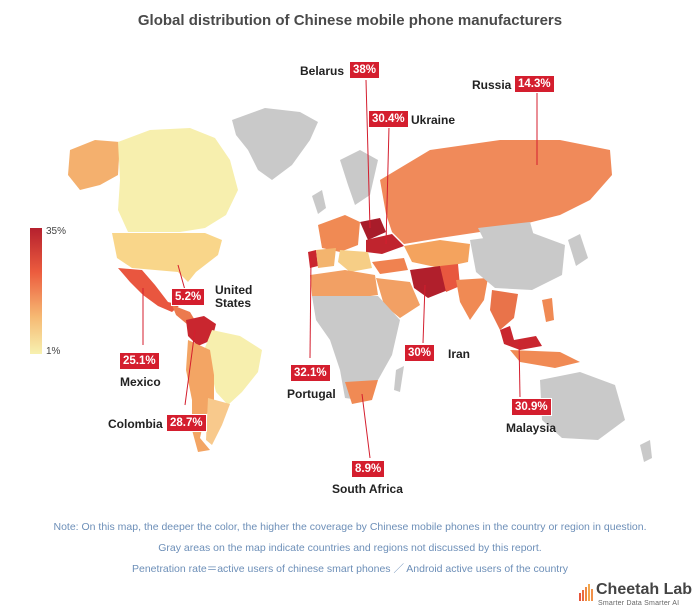 Image resolution: width=700 pixels, height=615 pixels. I want to click on turkey, so click(390, 266).